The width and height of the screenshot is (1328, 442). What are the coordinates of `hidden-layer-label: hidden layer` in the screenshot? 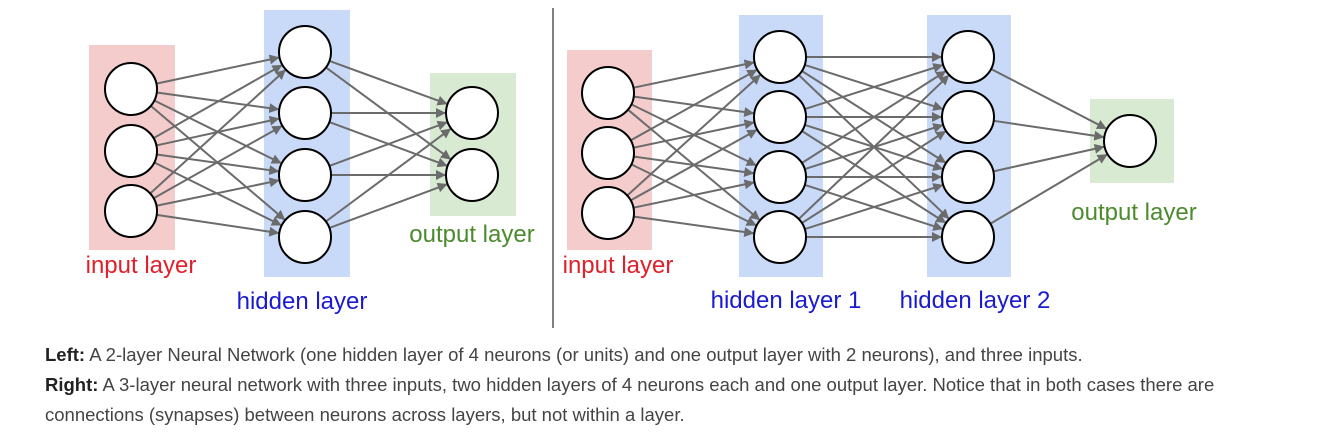 It's located at (302, 301).